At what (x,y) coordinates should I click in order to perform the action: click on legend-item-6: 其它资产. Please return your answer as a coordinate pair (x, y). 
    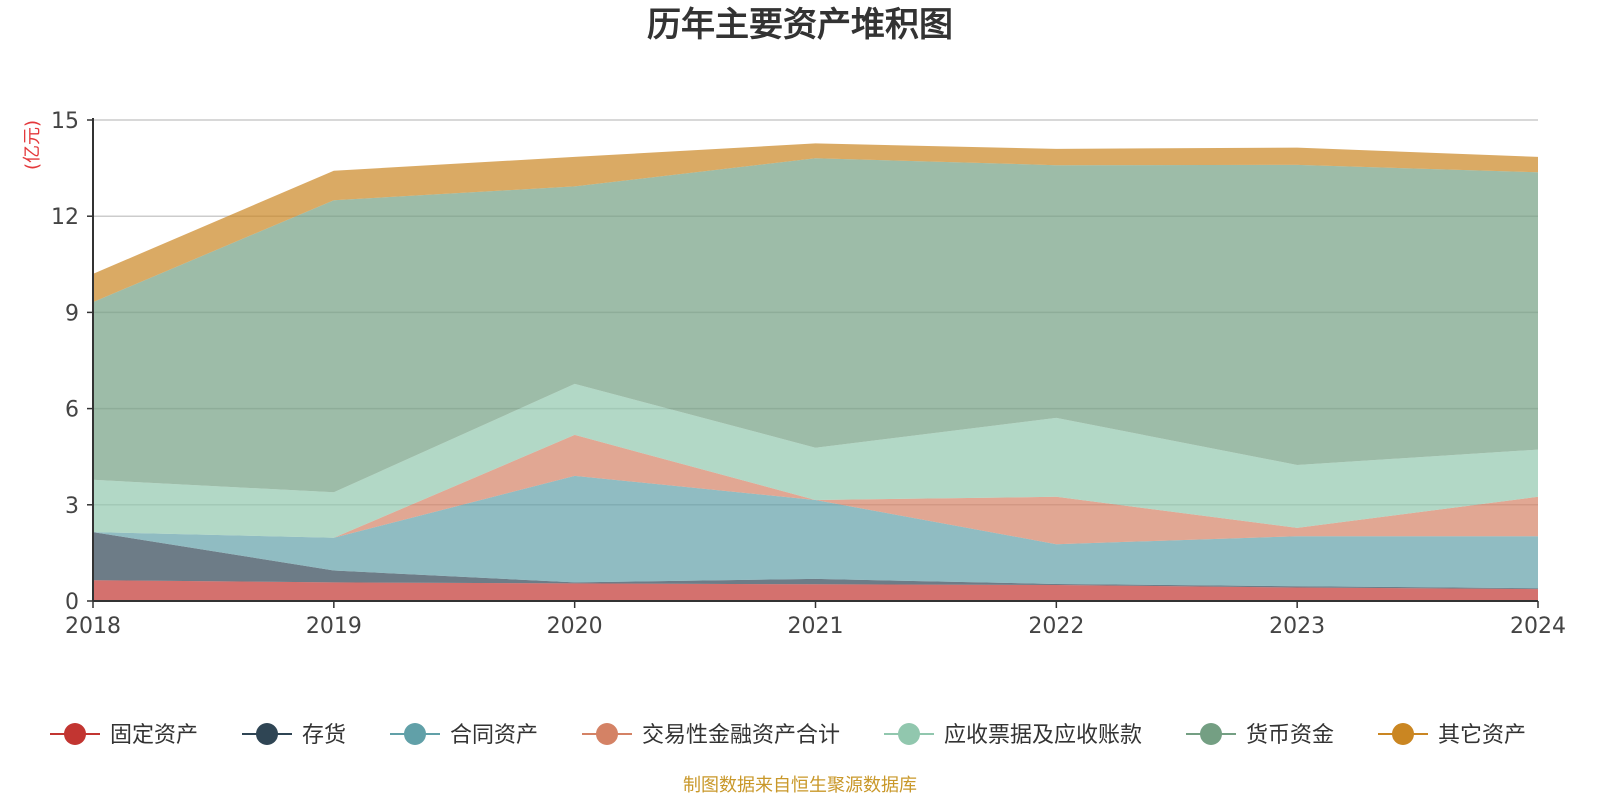
    Looking at the image, I should click on (1452, 735).